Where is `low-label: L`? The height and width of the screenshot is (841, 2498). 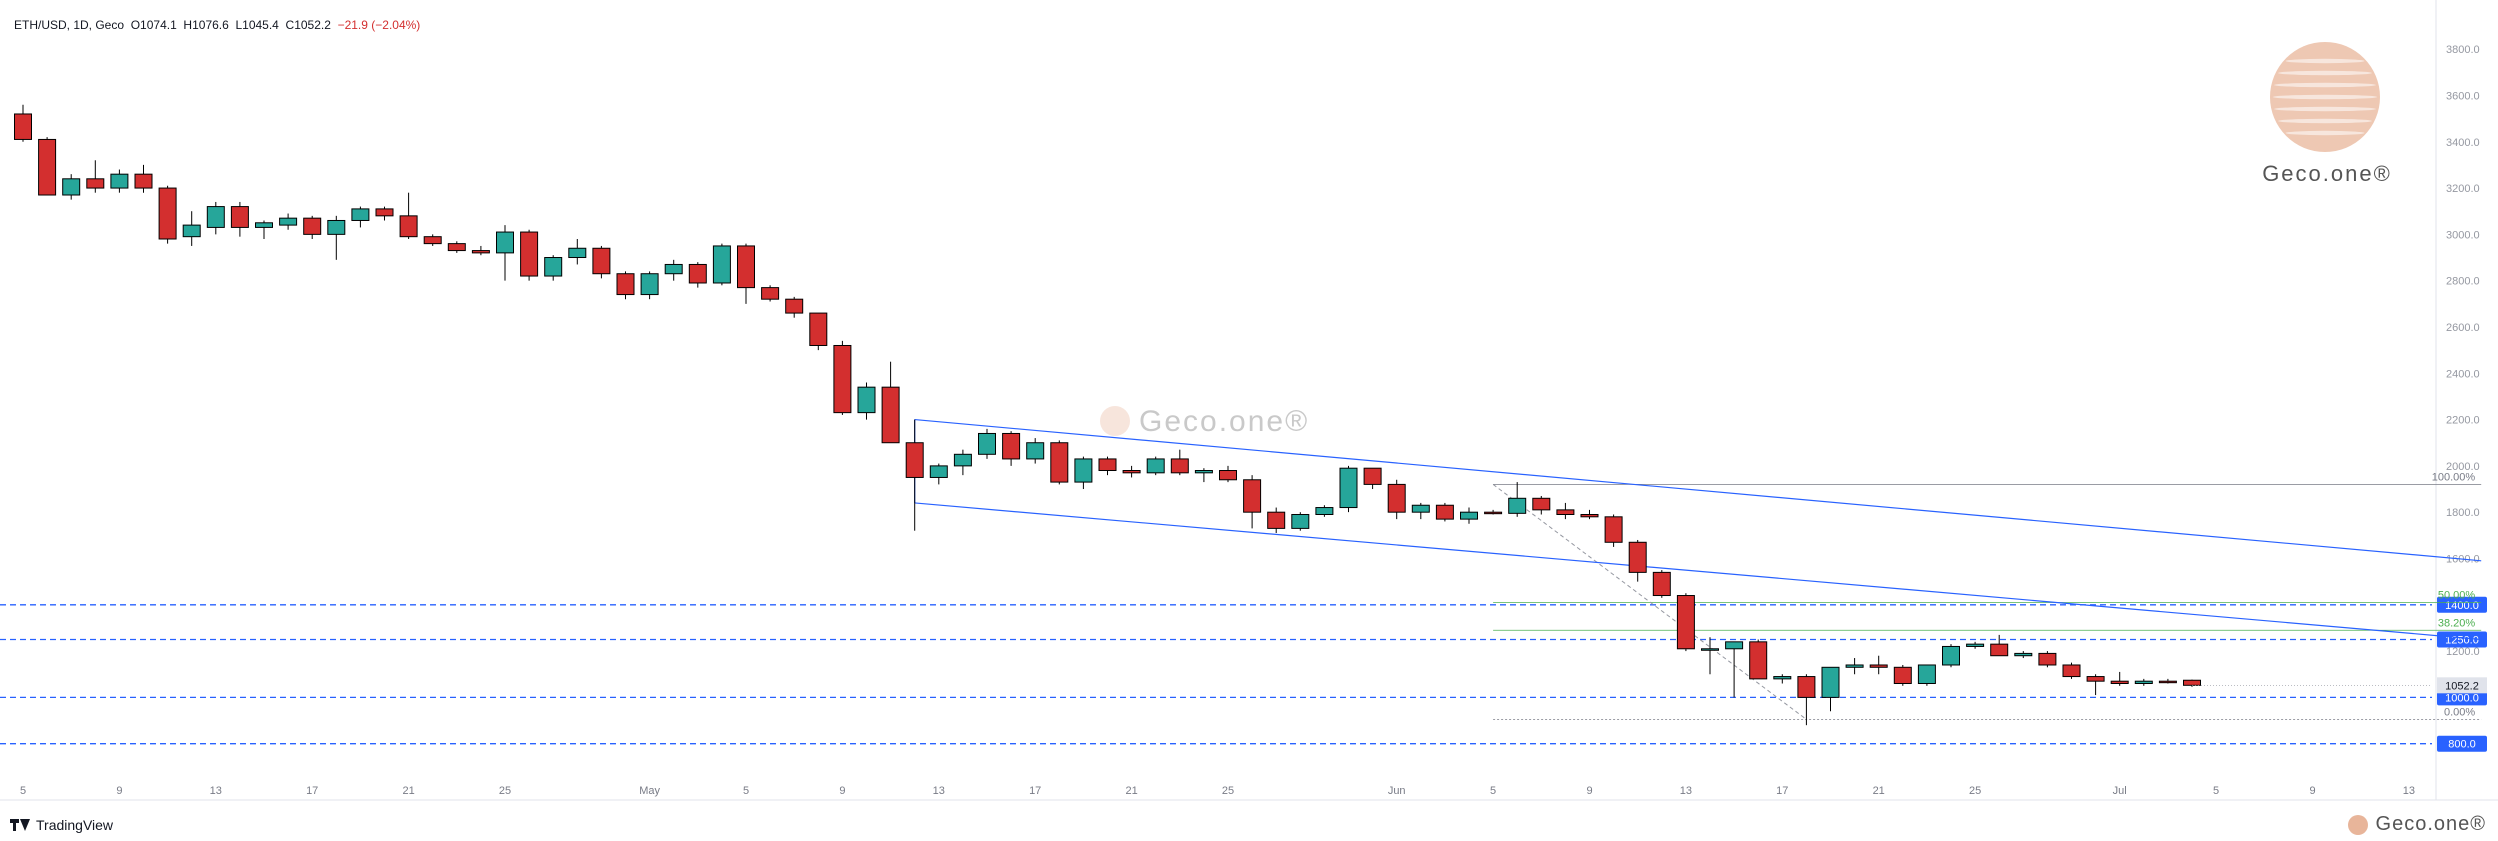 low-label: L is located at coordinates (239, 25).